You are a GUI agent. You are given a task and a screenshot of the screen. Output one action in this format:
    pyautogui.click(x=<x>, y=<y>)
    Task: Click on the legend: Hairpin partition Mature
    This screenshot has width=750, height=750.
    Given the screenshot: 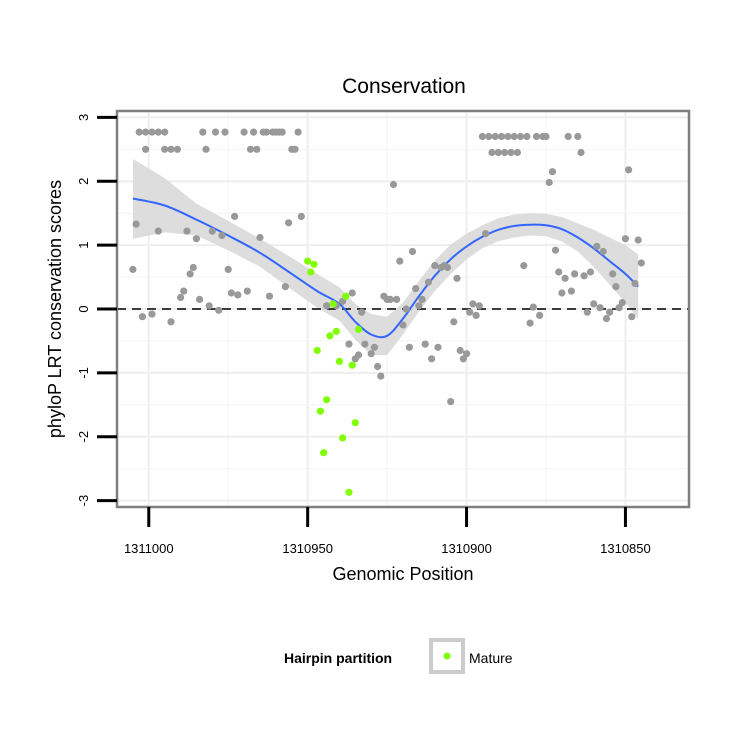 What is the action you would take?
    pyautogui.click(x=398, y=656)
    